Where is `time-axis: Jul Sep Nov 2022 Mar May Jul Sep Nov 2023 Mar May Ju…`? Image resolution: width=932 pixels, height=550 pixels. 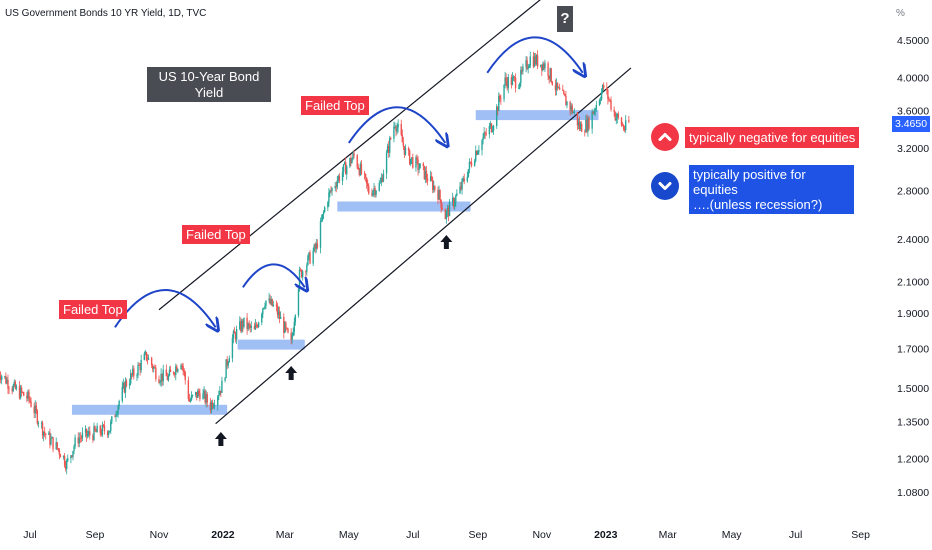
time-axis: Jul Sep Nov 2022 Mar May Jul Sep Nov 2023 Mar May Ju… is located at coordinates (446, 535).